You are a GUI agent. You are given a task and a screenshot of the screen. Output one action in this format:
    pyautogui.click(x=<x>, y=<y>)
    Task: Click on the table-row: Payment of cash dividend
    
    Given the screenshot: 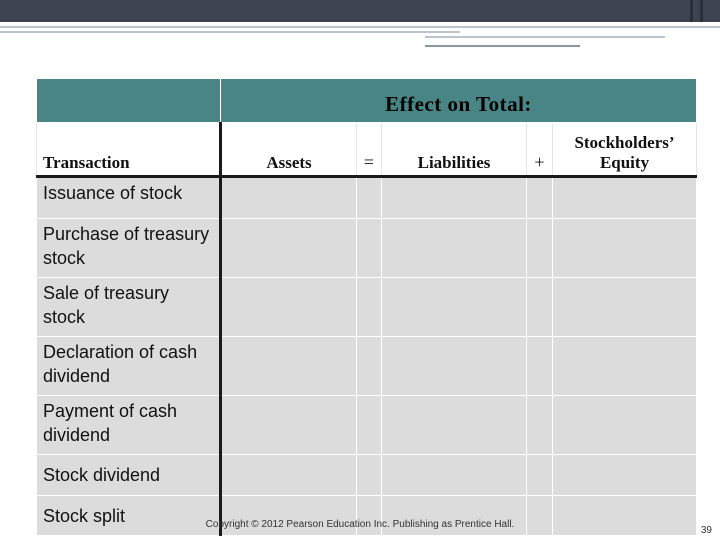 What is the action you would take?
    pyautogui.click(x=367, y=425)
    